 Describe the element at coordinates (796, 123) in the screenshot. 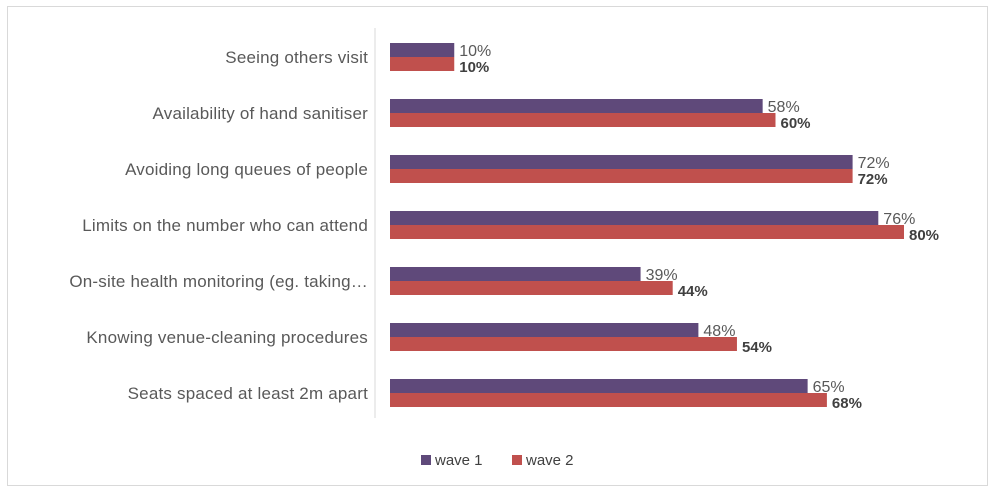

I see `data-label: 60%` at that location.